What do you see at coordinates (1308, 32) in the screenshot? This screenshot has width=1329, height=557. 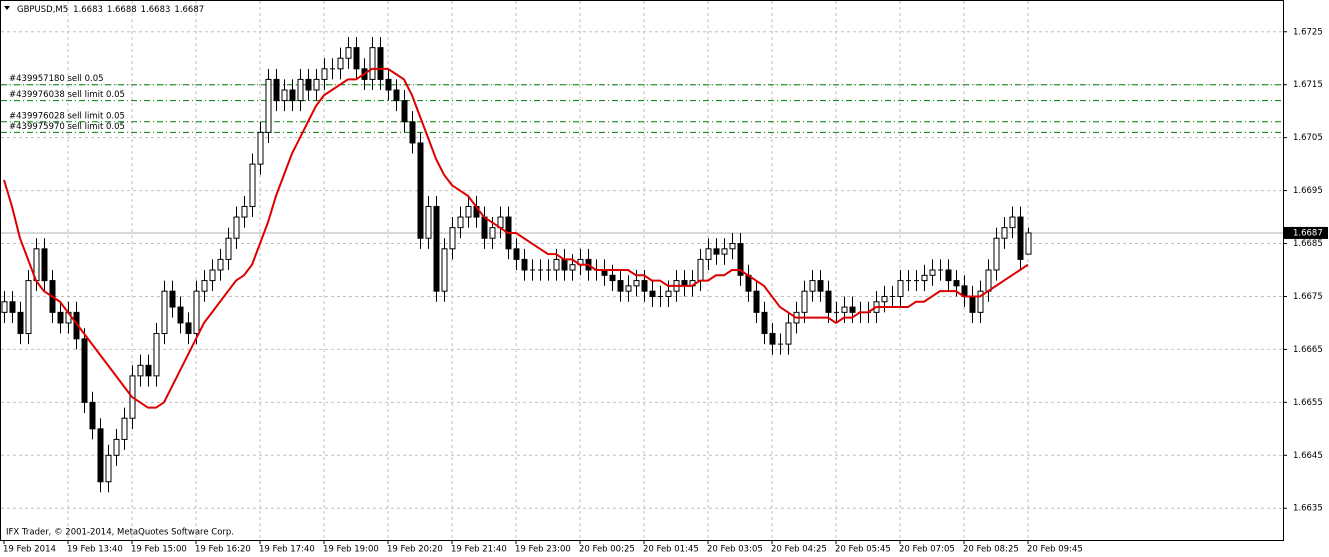 I see `y-tick-label: 1.6725` at bounding box center [1308, 32].